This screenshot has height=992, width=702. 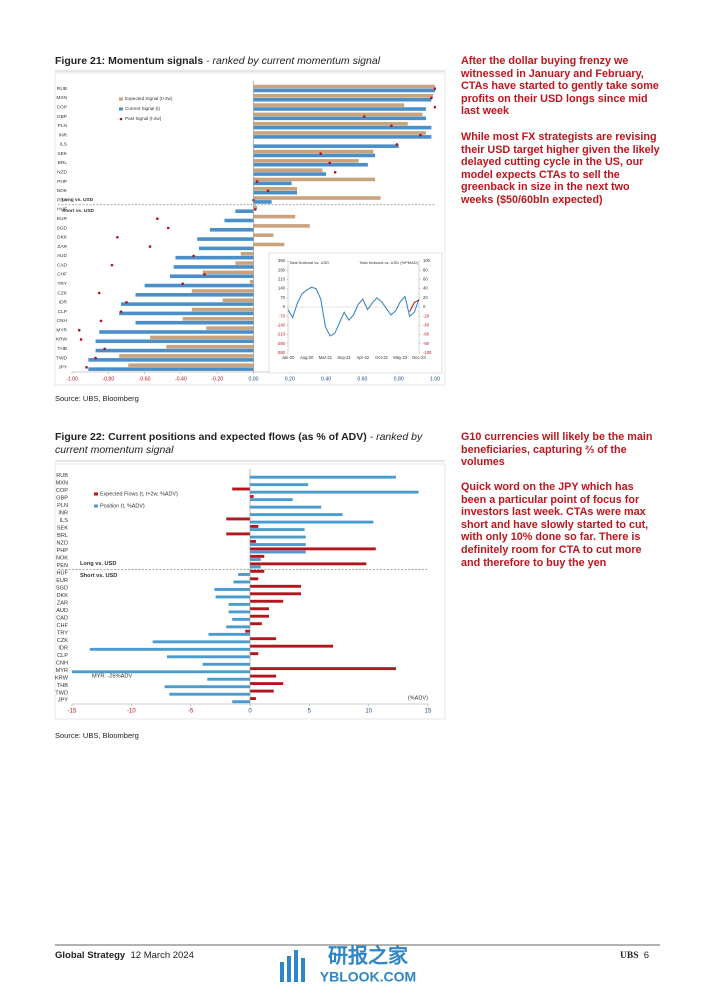 What do you see at coordinates (282, 269) in the screenshot?
I see `y-tick-label: 280` at bounding box center [282, 269].